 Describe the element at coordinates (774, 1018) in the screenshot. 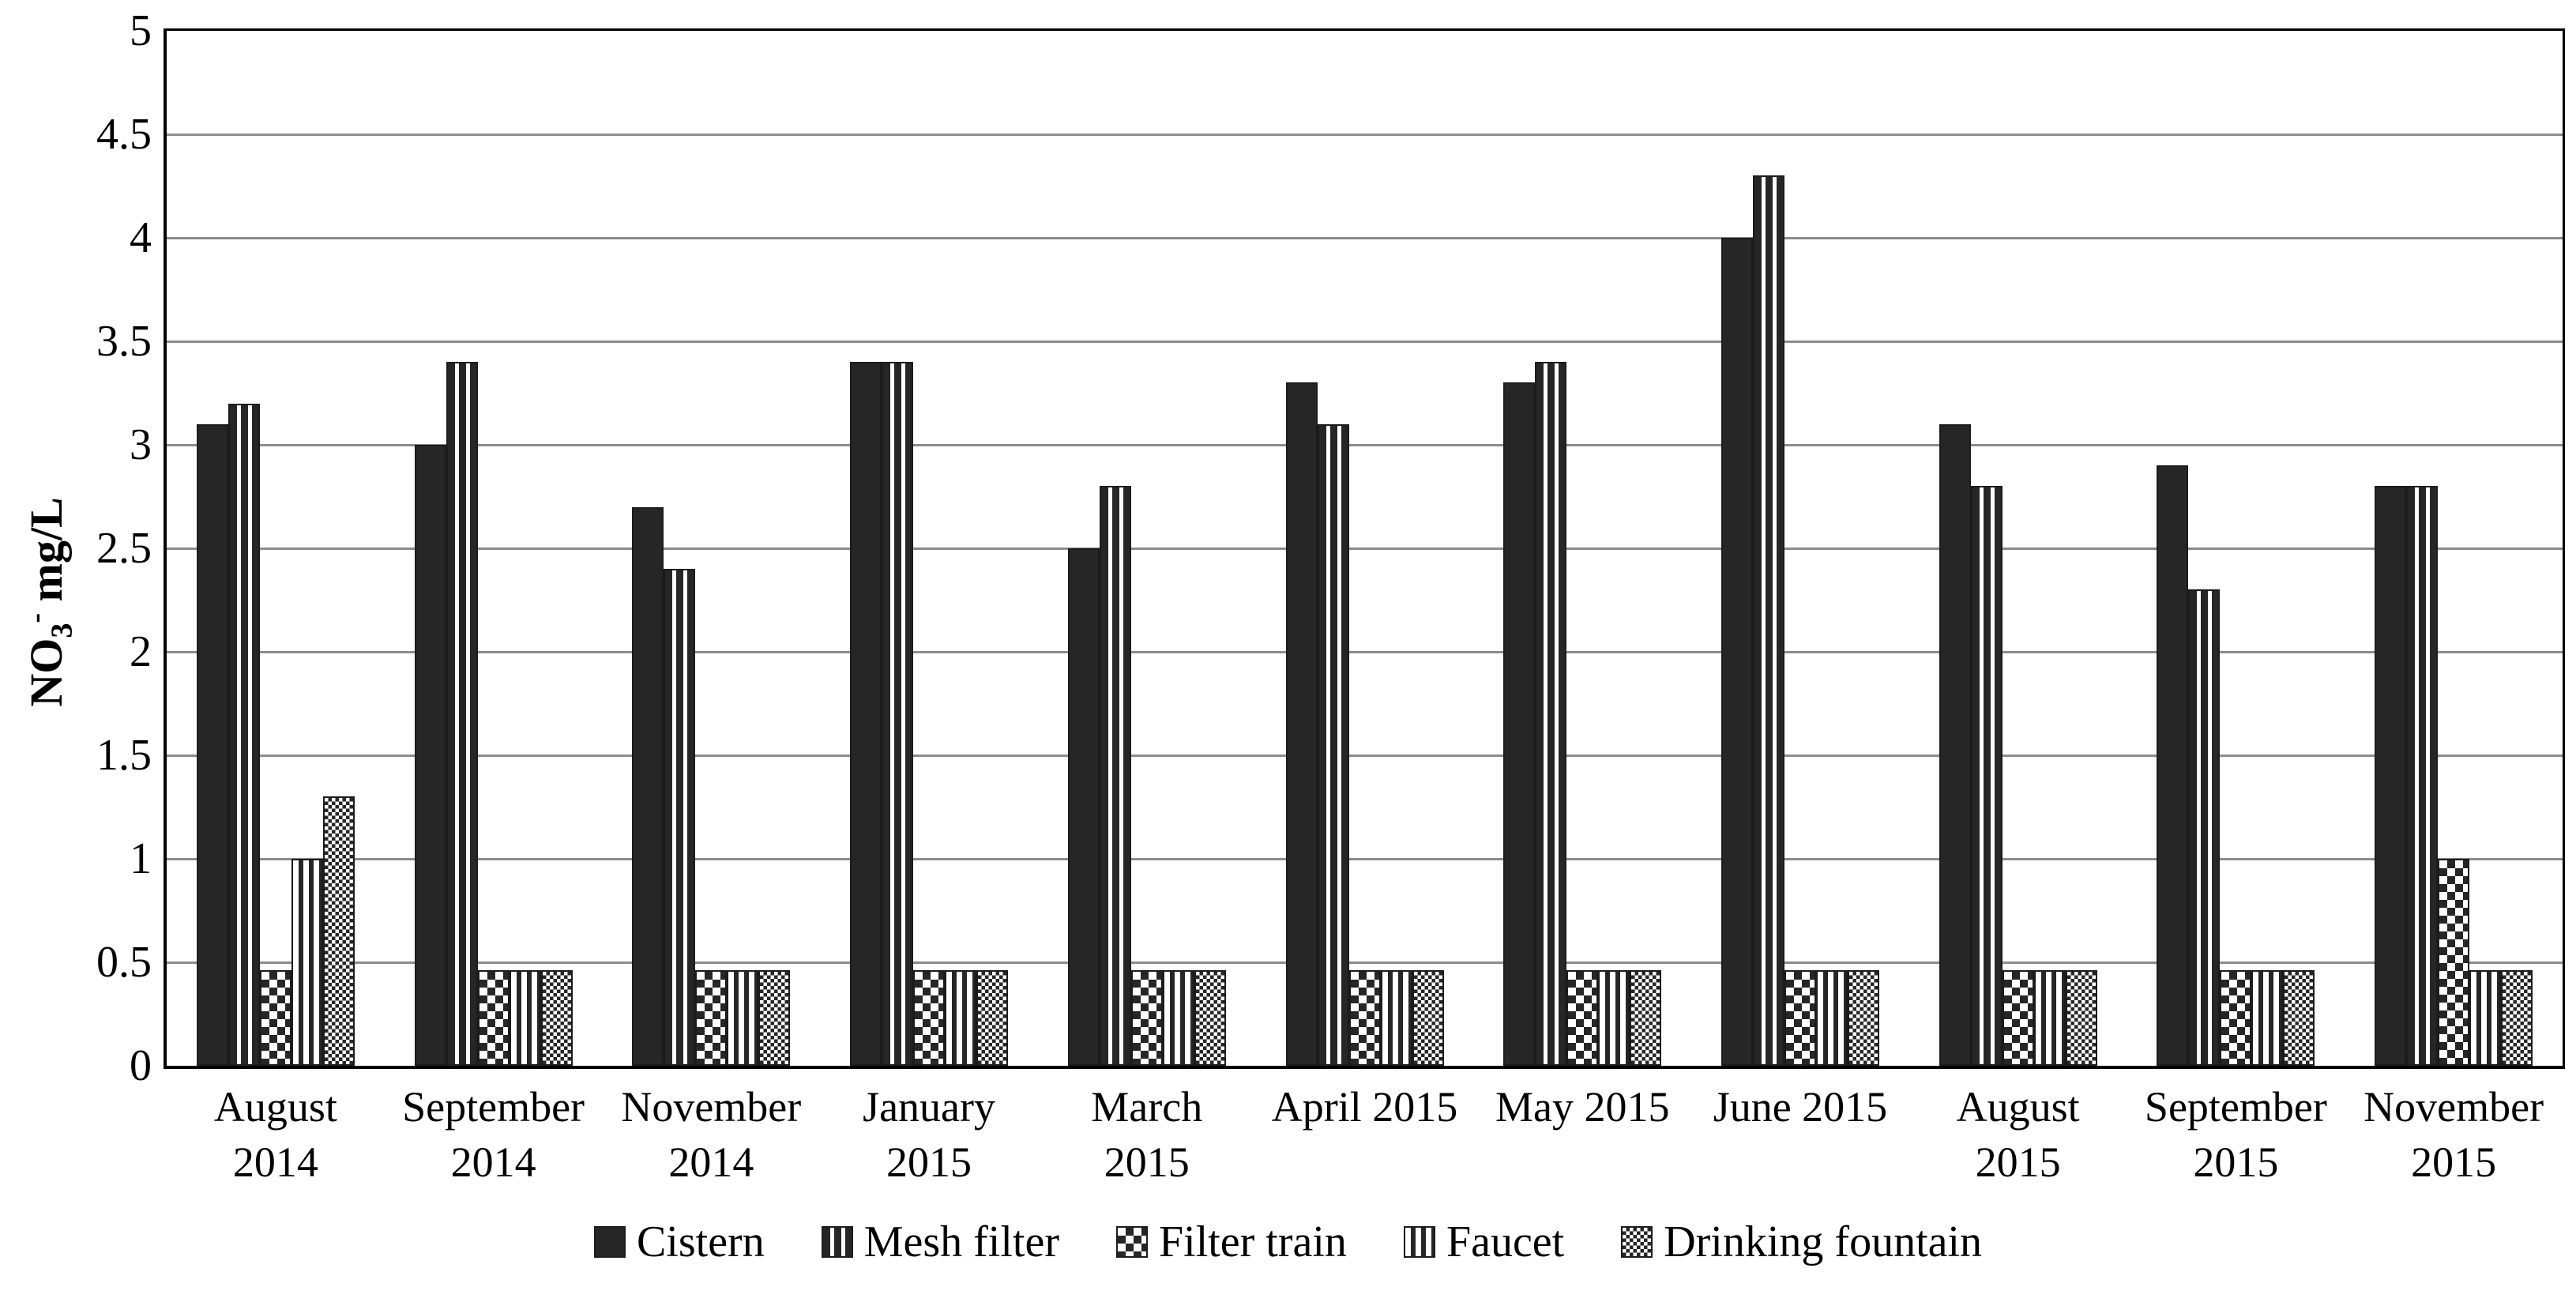

I see `bar-drinking-fountain-November-2014` at that location.